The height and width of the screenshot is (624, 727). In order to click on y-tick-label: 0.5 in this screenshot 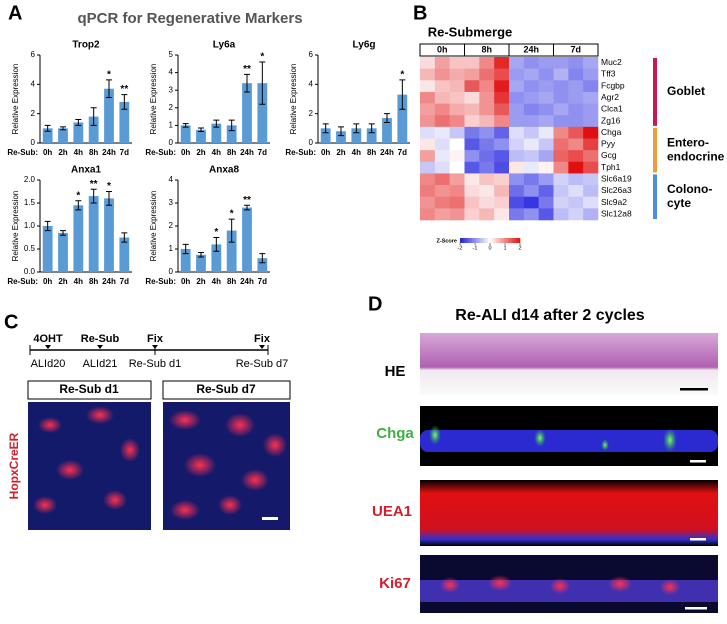, I will do `click(30, 248)`.